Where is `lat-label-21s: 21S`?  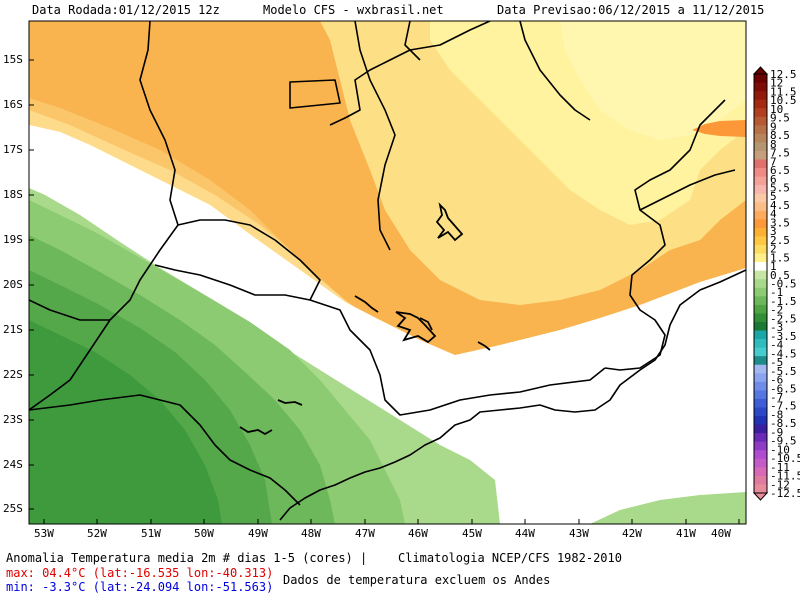
lat-label-21s: 21S is located at coordinates (13, 329).